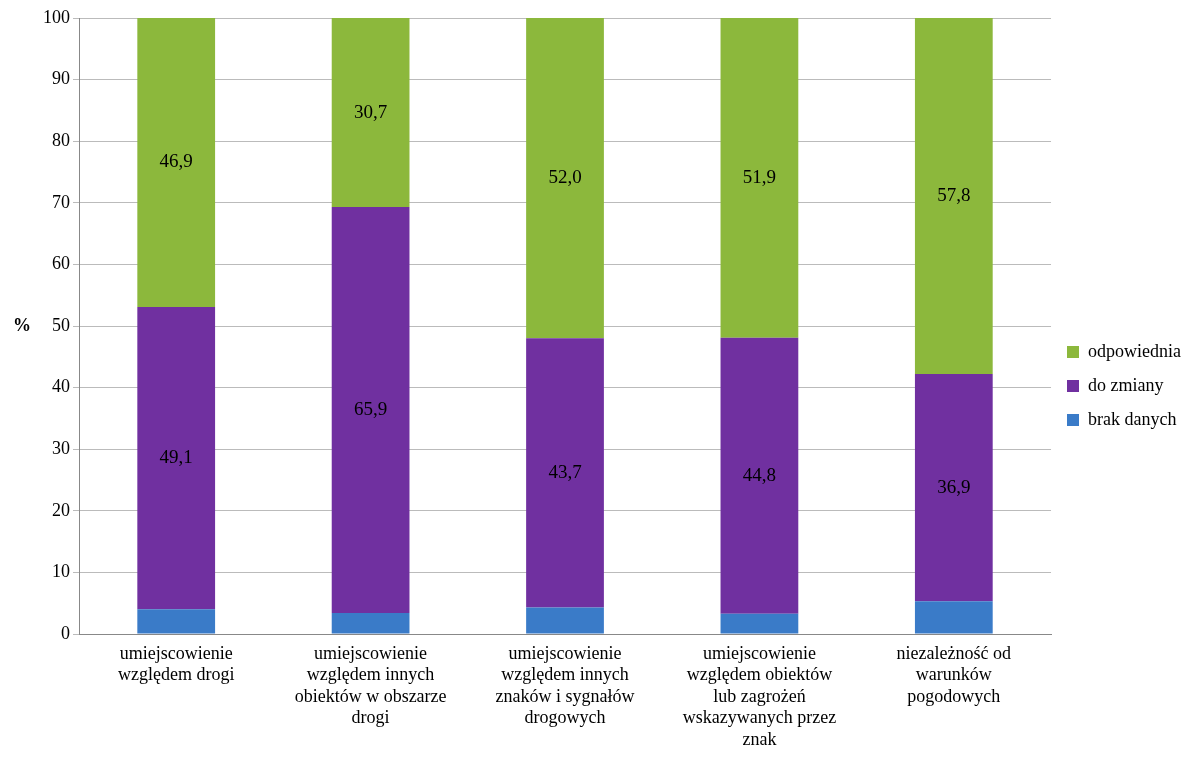 This screenshot has height=758, width=1201. What do you see at coordinates (1126, 384) in the screenshot?
I see `legend-label: do zmiany` at bounding box center [1126, 384].